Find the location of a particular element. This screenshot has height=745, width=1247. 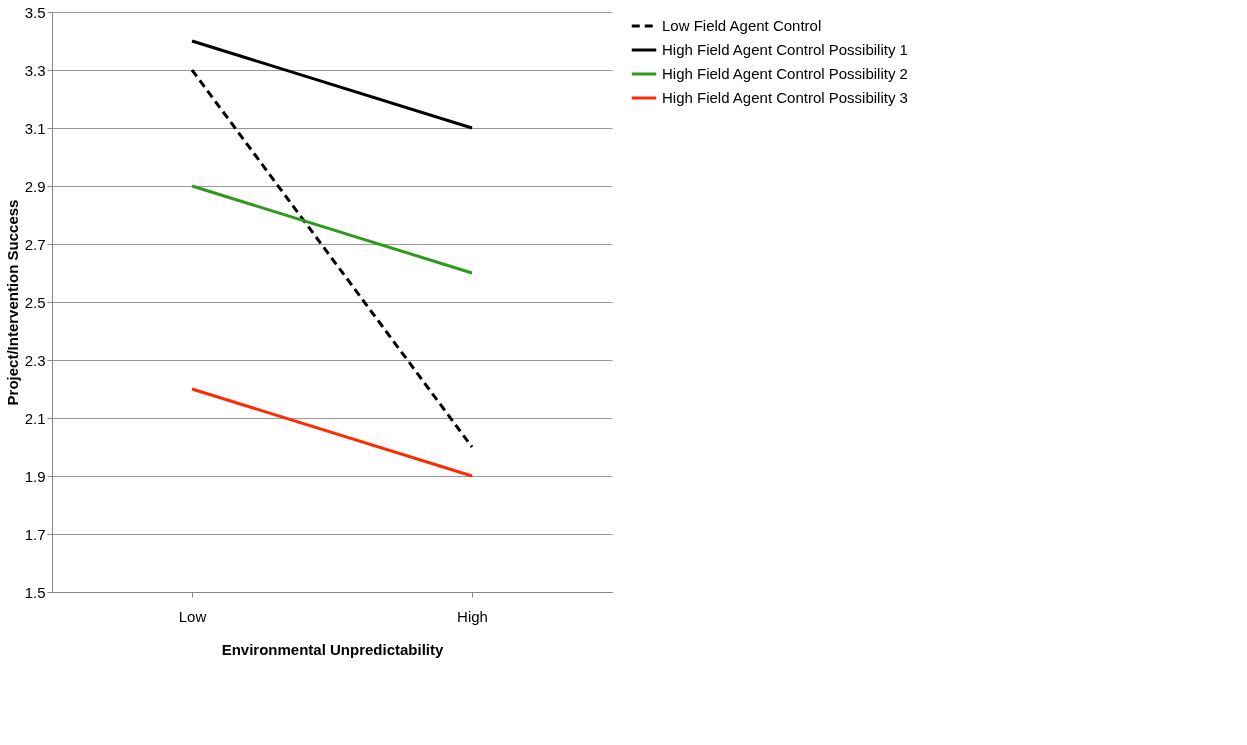

legend-label: High Field Agent Control Possibility 3 is located at coordinates (785, 97).